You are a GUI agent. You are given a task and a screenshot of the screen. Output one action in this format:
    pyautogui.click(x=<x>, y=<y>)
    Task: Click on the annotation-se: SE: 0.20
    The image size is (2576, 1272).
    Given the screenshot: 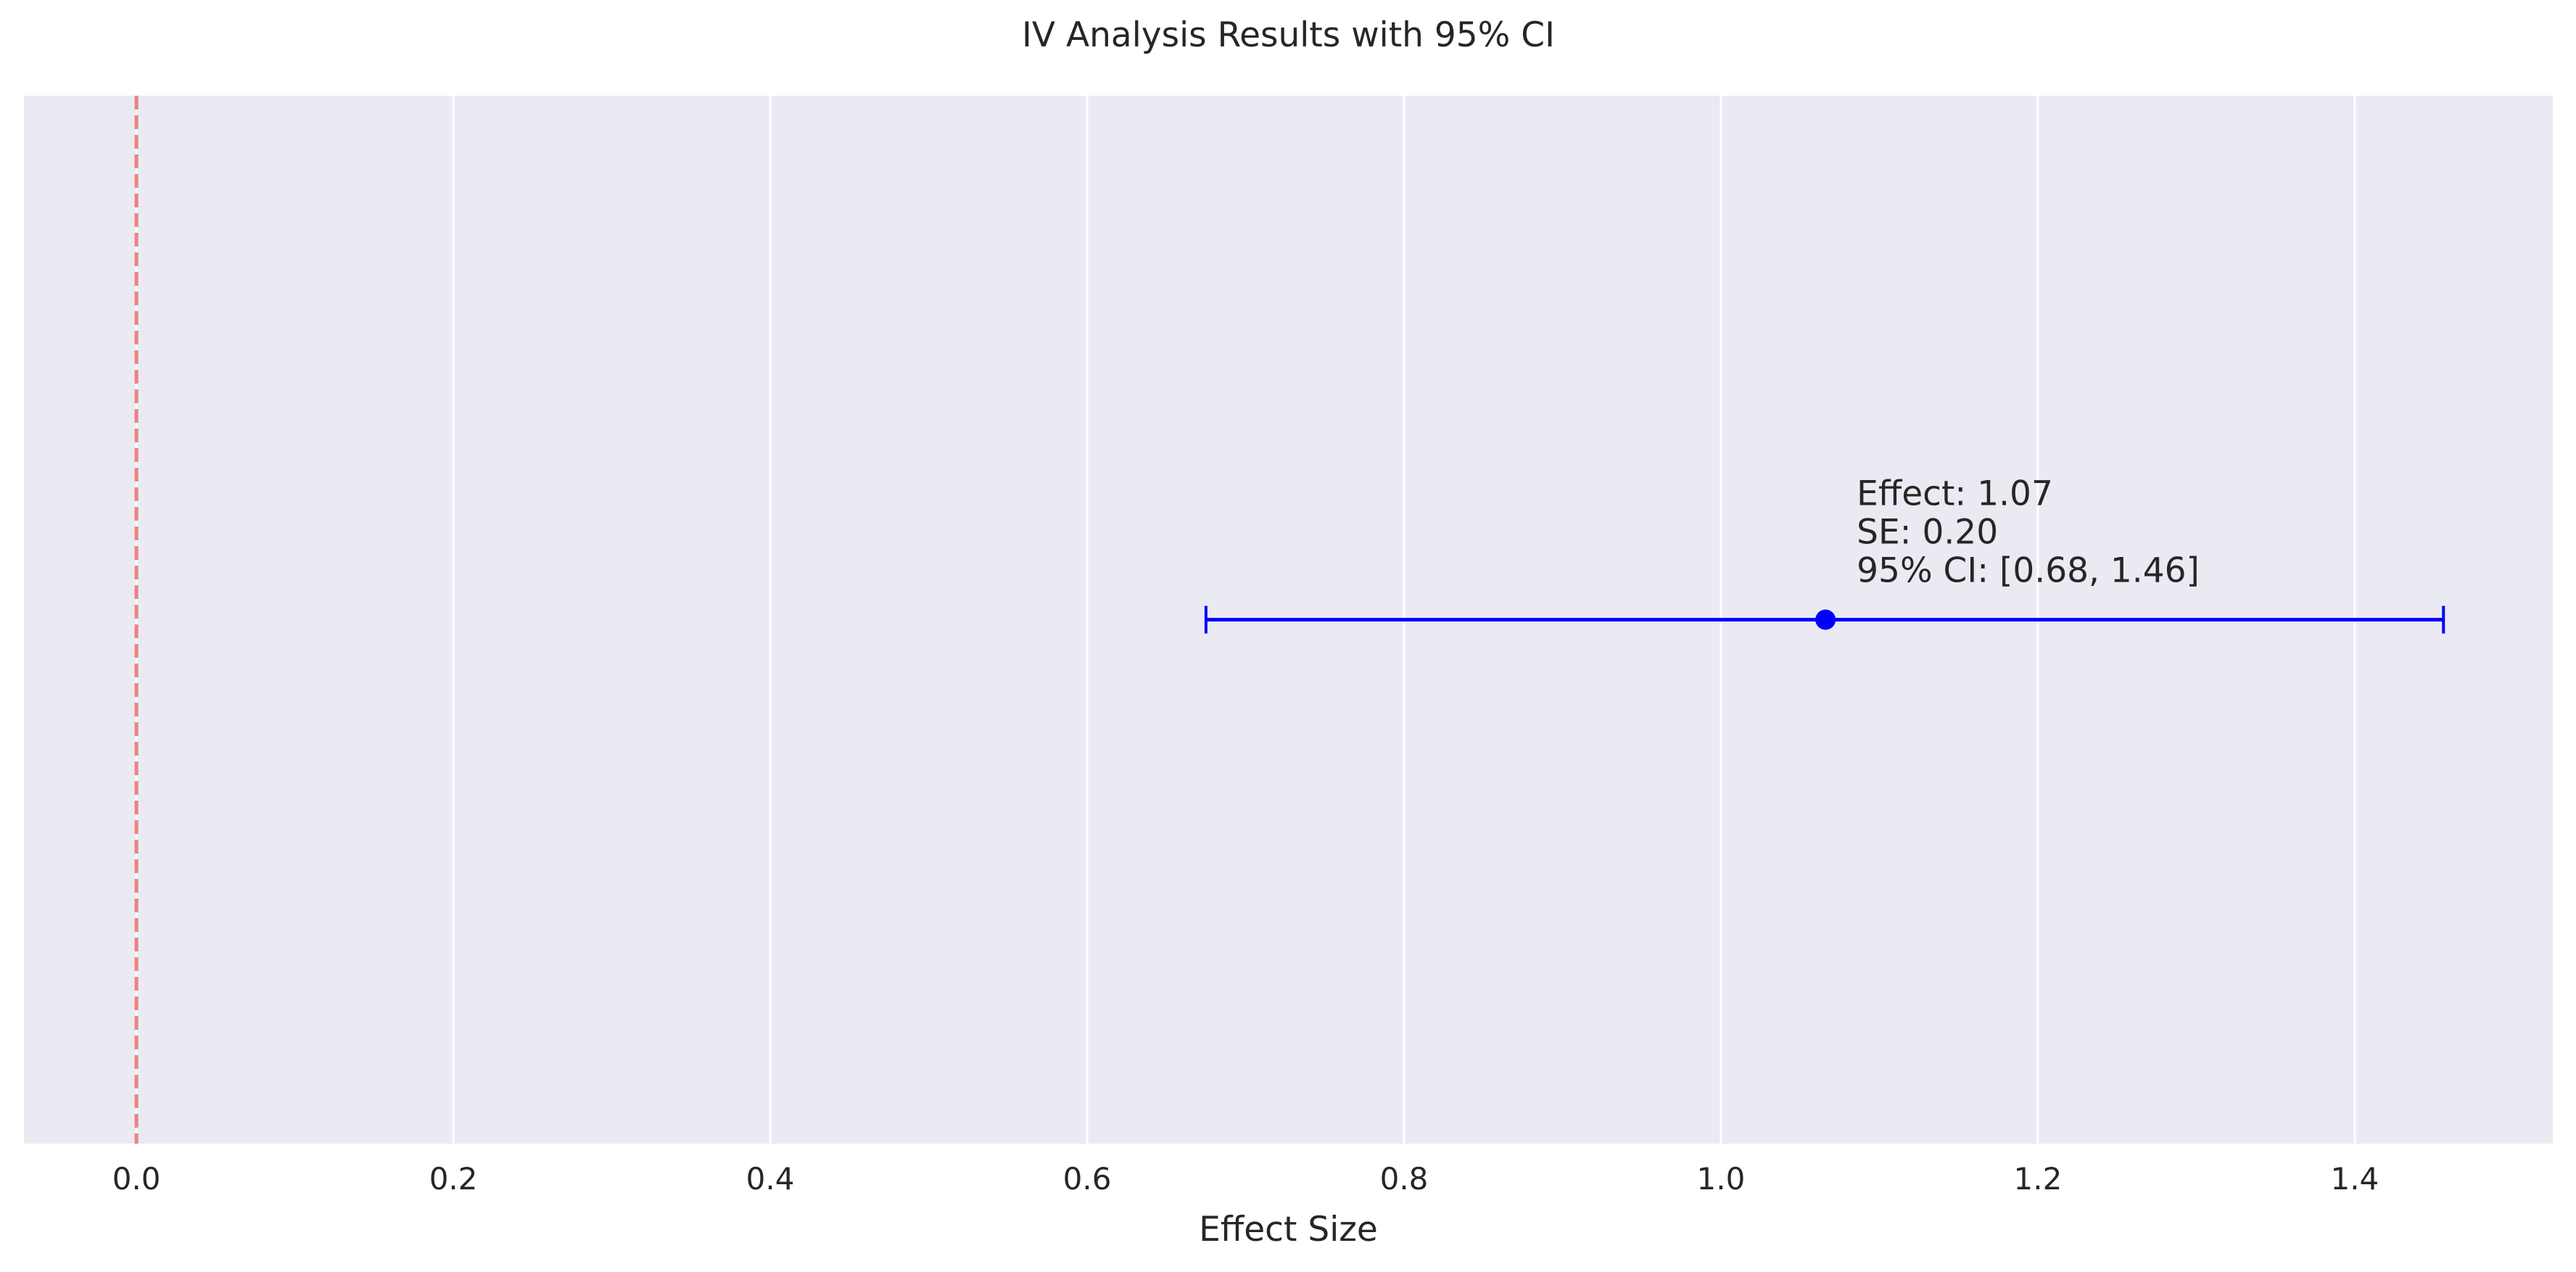 What is the action you would take?
    pyautogui.click(x=1927, y=533)
    